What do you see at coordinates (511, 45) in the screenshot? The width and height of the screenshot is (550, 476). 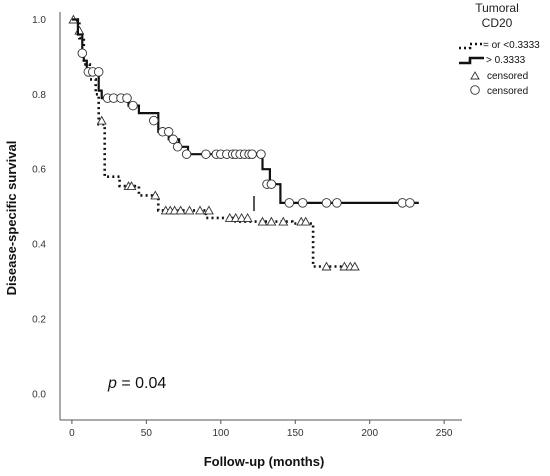 I see `legend-entry-low: = or <0.3333` at bounding box center [511, 45].